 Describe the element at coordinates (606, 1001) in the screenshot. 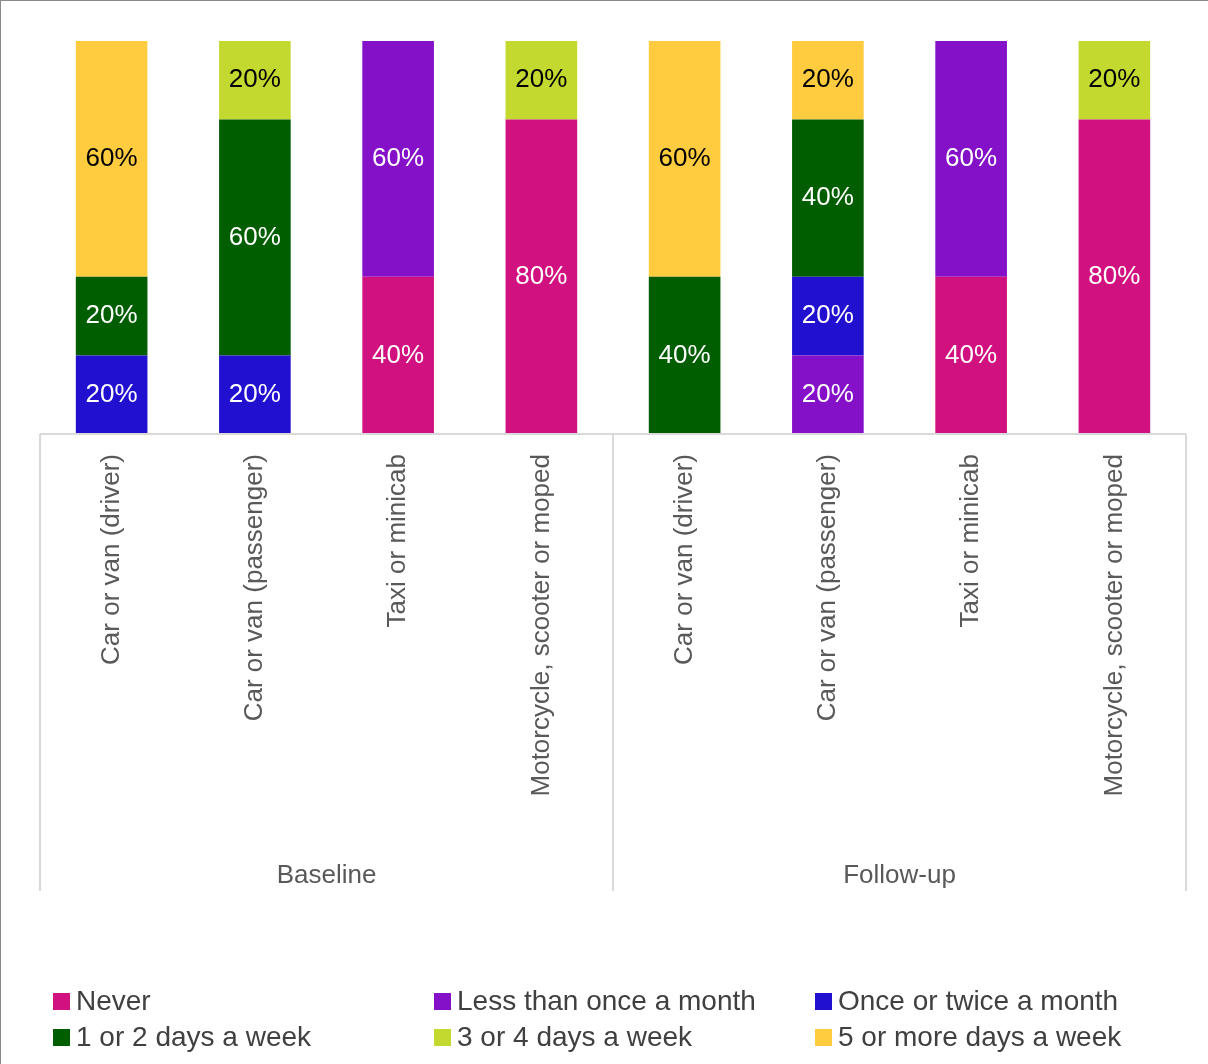

I see `legend-label: Less than once a month` at that location.